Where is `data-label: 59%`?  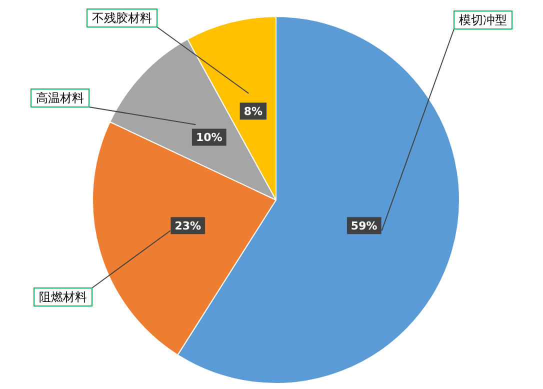 data-label: 59% is located at coordinates (364, 225).